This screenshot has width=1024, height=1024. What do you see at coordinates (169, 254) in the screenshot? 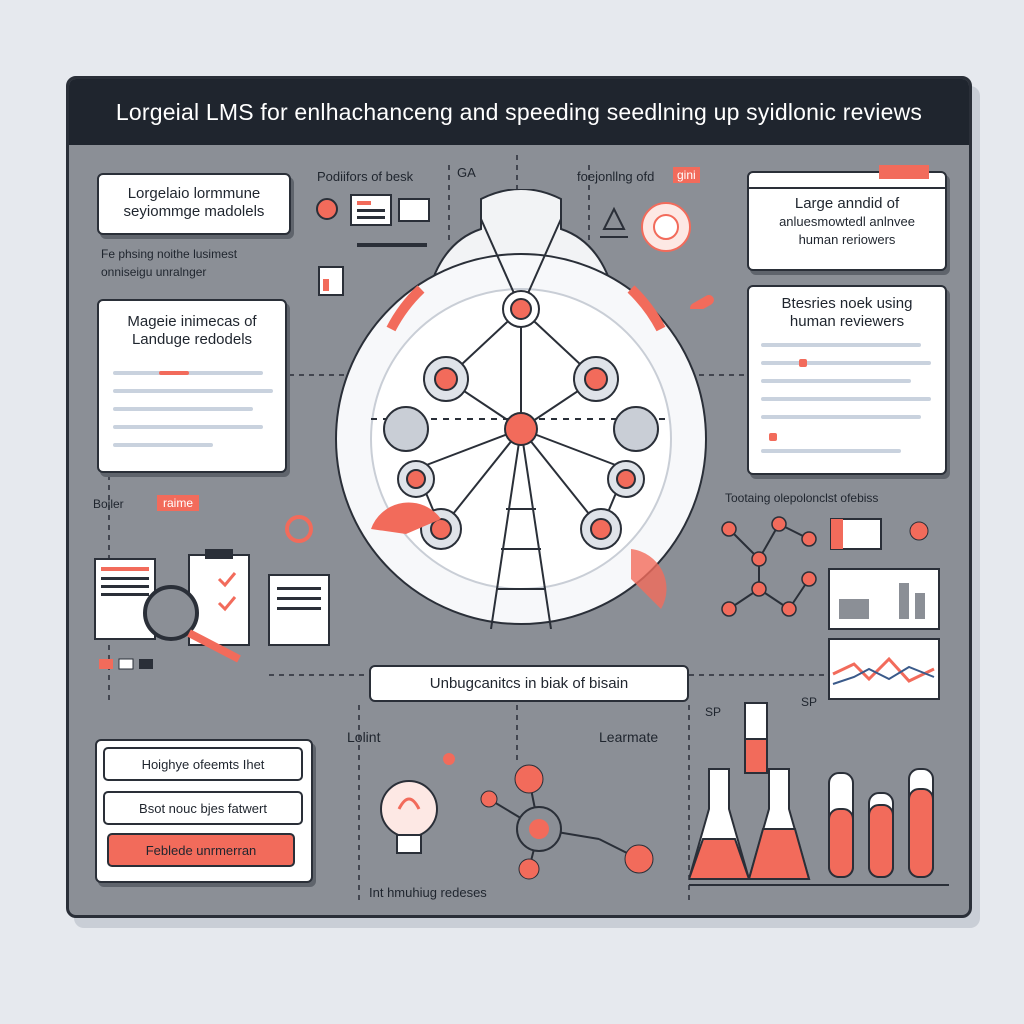
I see `left-note-line1: Fe phsing noithe lusimest` at bounding box center [169, 254].